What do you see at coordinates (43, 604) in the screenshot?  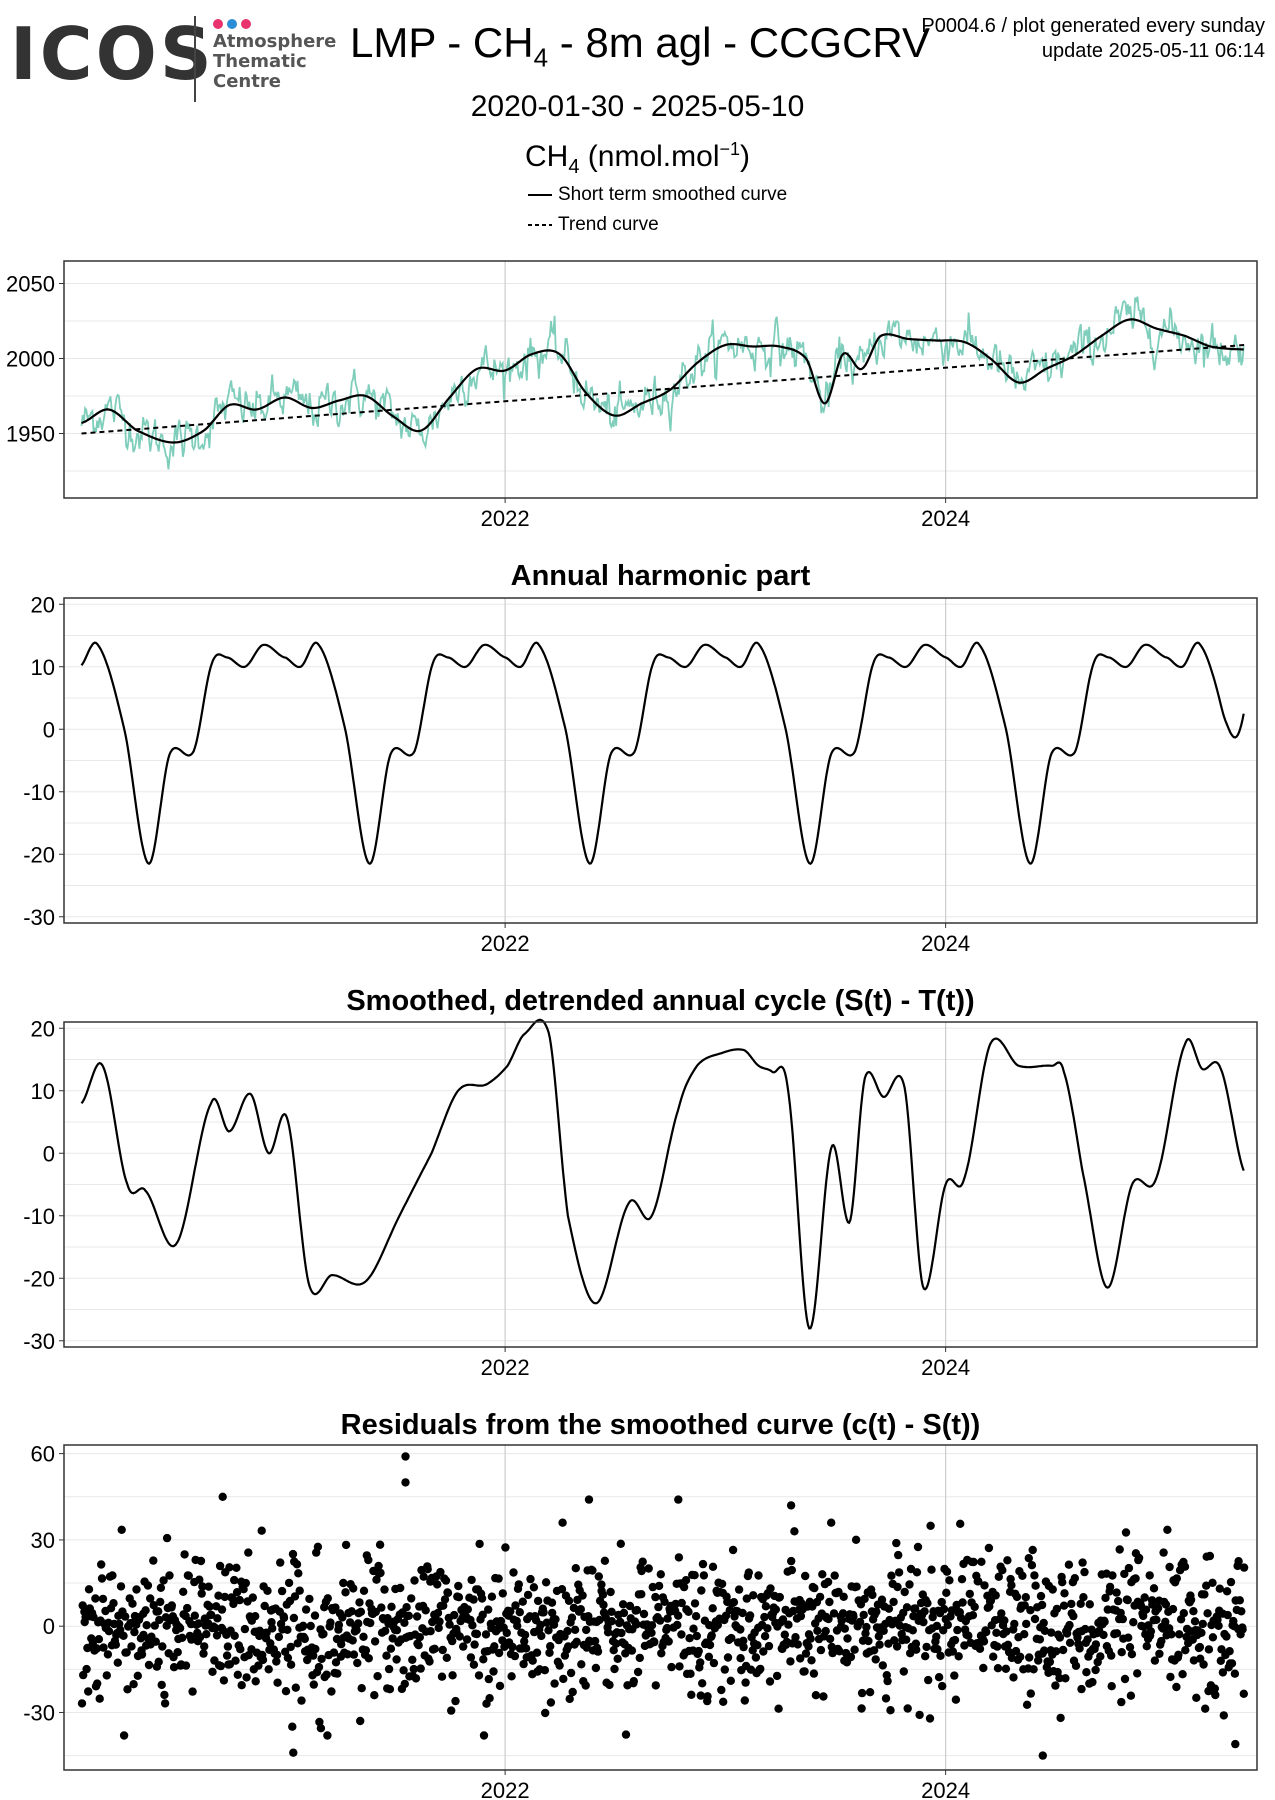 I see `y-tick-label: 20` at bounding box center [43, 604].